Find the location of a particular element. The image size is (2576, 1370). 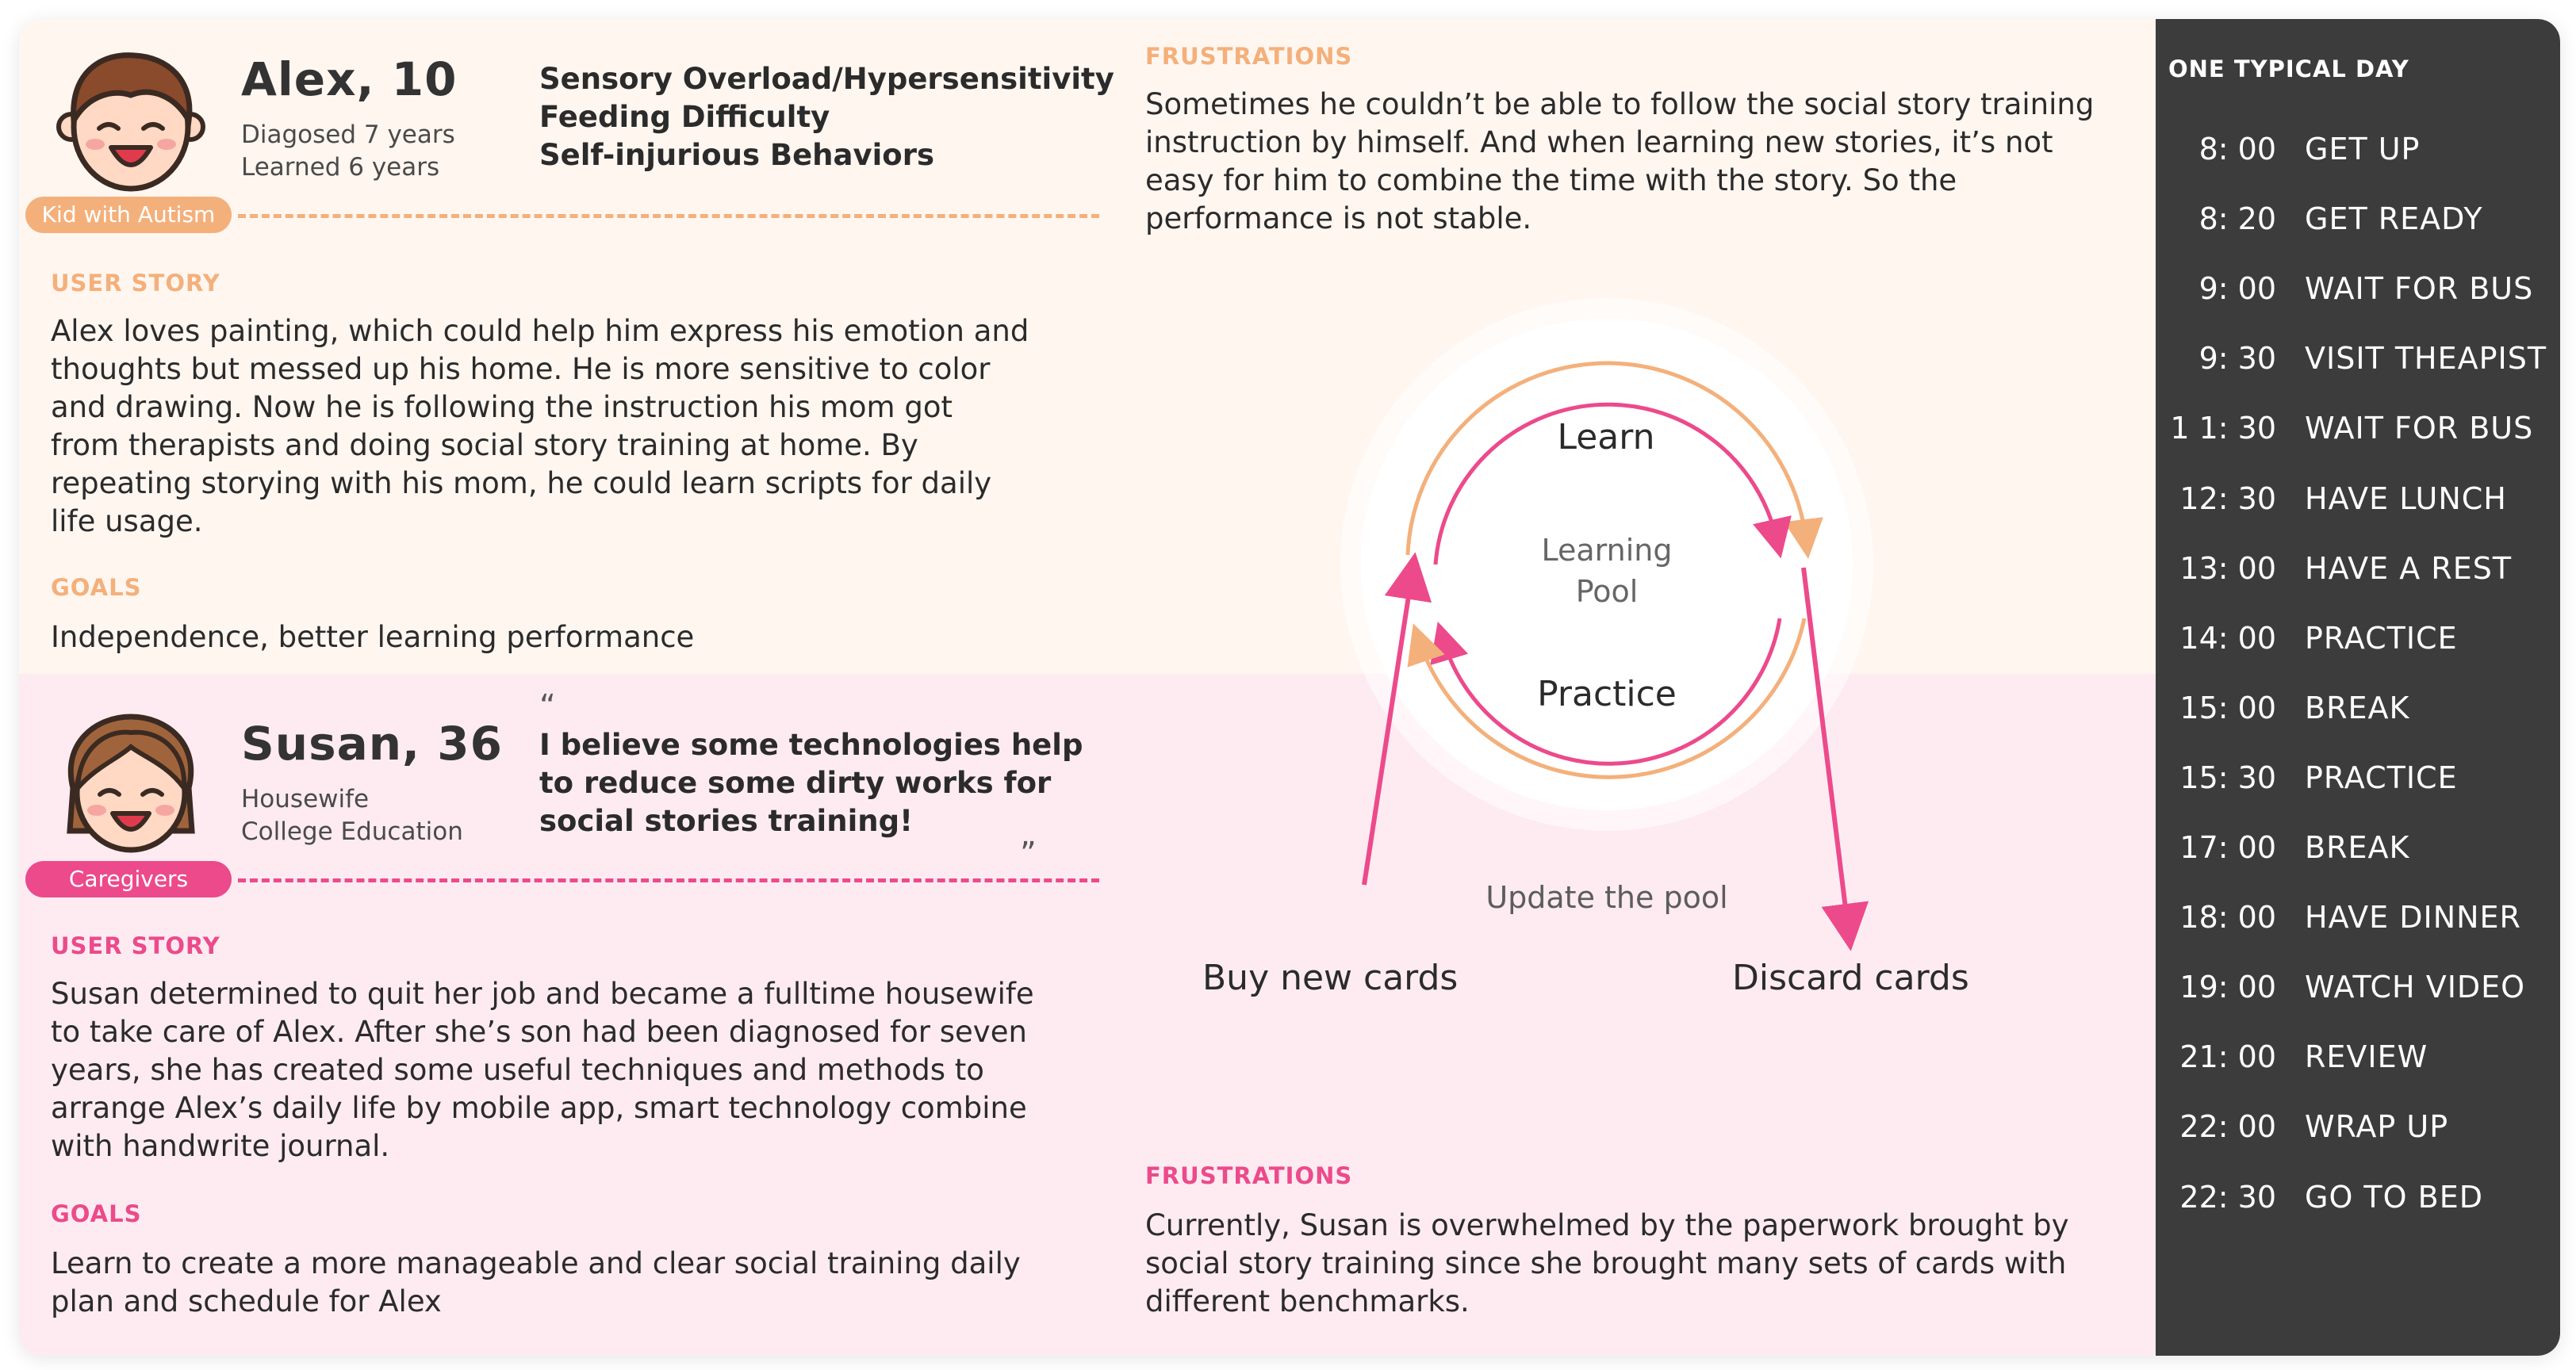

schedule-row: 15: 00 BREAK is located at coordinates (2339, 714).